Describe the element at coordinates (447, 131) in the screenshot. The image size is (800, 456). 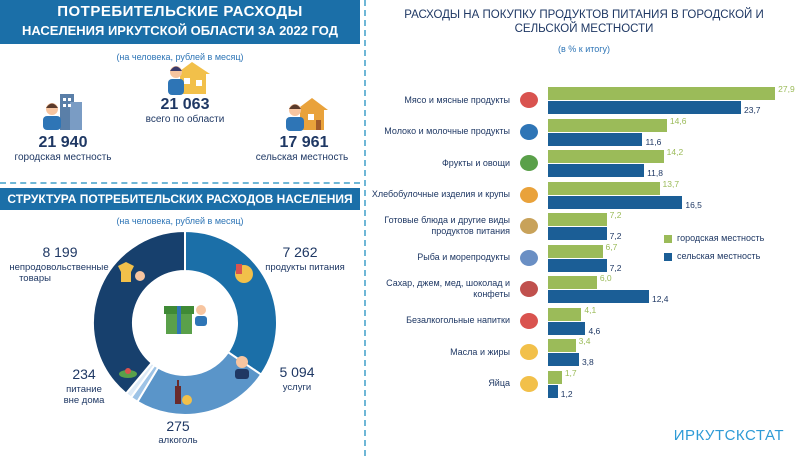
I see `category-label-line: Молоко и молочные продукты` at that location.